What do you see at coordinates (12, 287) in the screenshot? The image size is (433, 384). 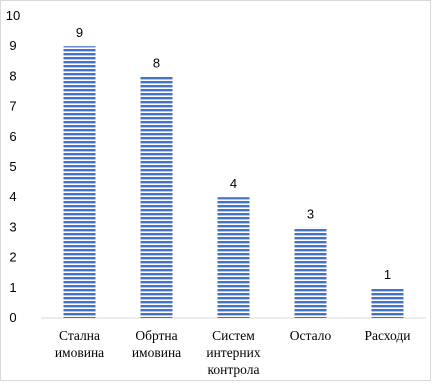 I see `y-tick-label: 1` at bounding box center [12, 287].